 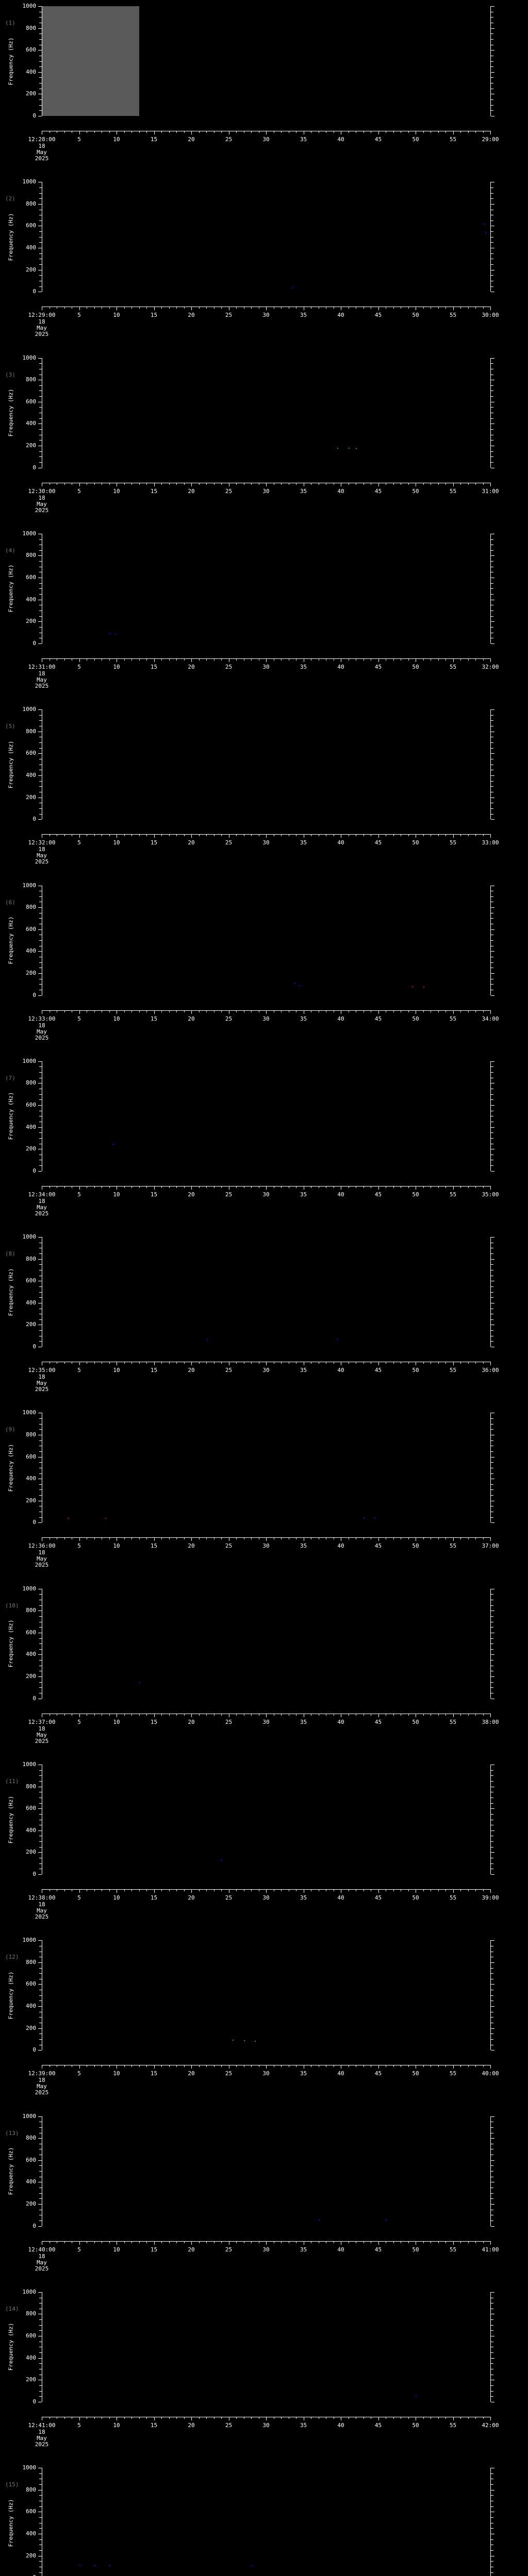 What do you see at coordinates (31, 203) in the screenshot?
I see `y-tick-label: 800` at bounding box center [31, 203].